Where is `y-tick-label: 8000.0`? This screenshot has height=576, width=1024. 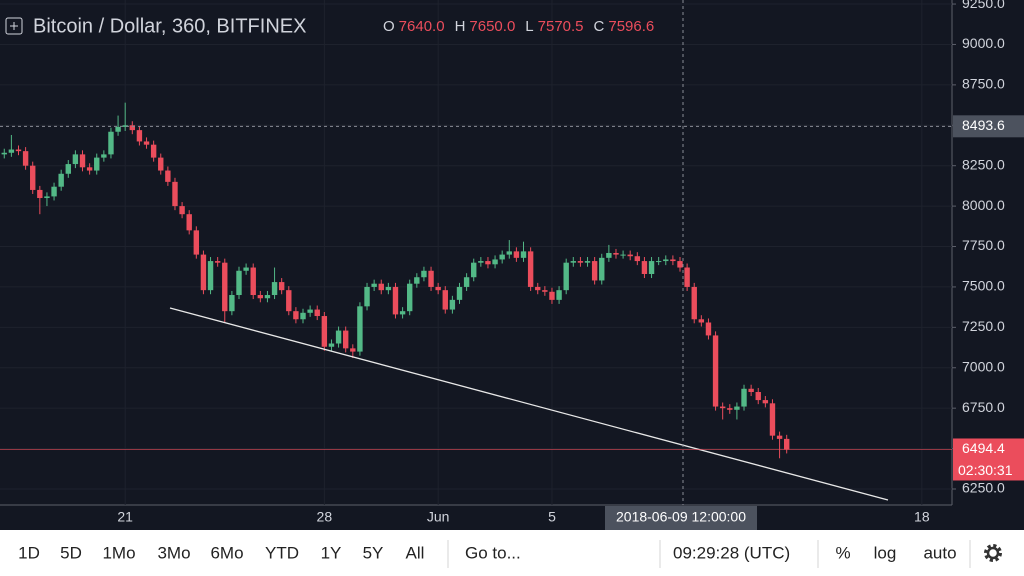 y-tick-label: 8000.0 is located at coordinates (983, 205).